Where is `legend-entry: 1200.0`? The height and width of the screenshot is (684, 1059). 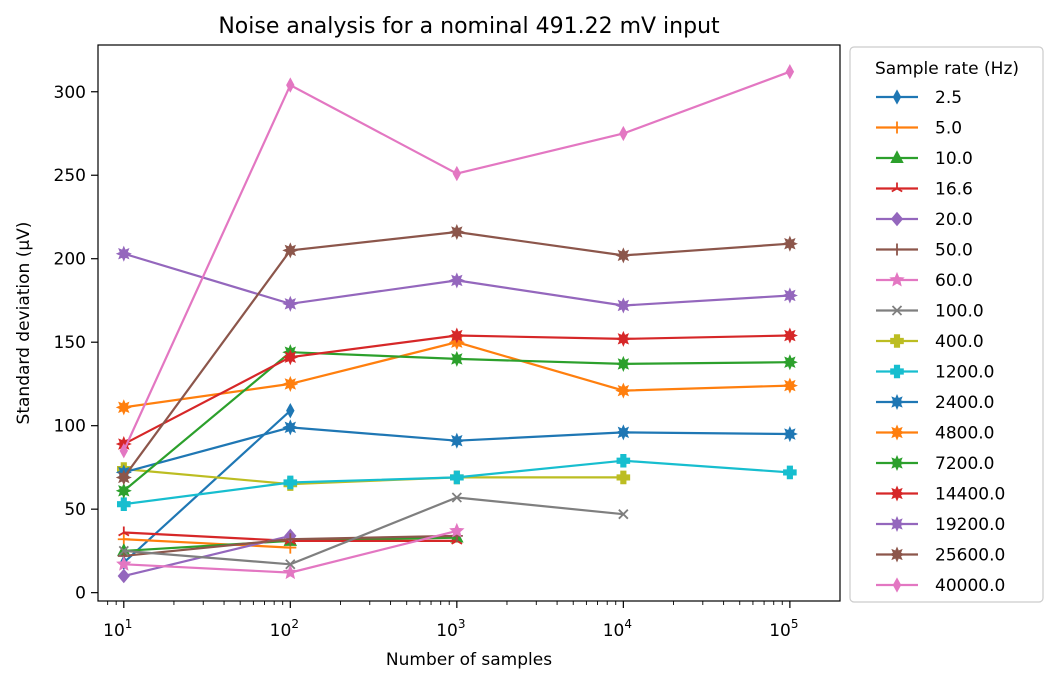 legend-entry: 1200.0 is located at coordinates (935, 373).